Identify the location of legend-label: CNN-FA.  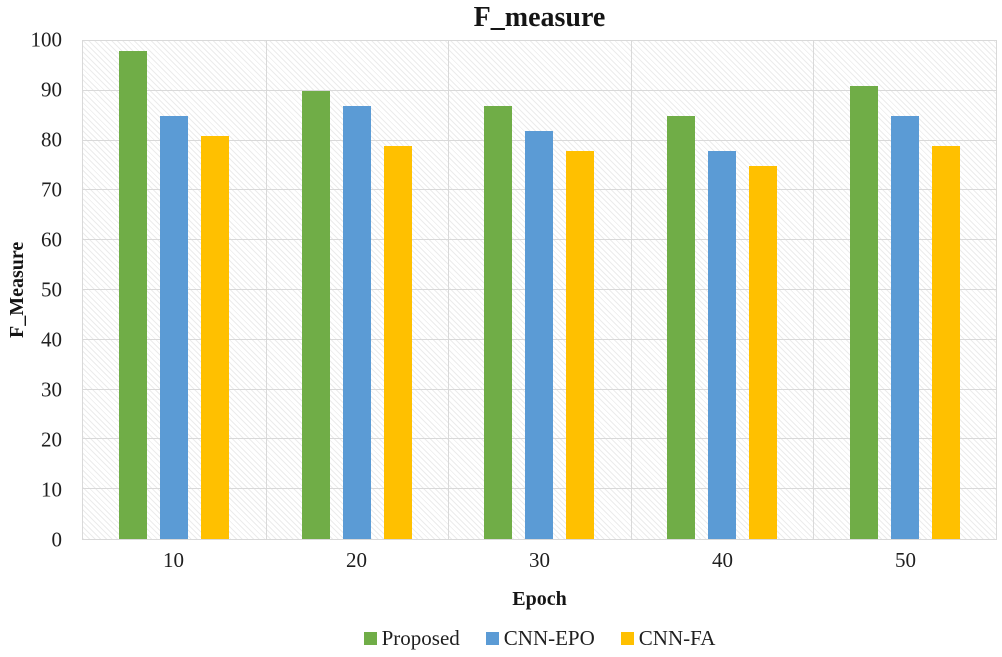
(677, 638).